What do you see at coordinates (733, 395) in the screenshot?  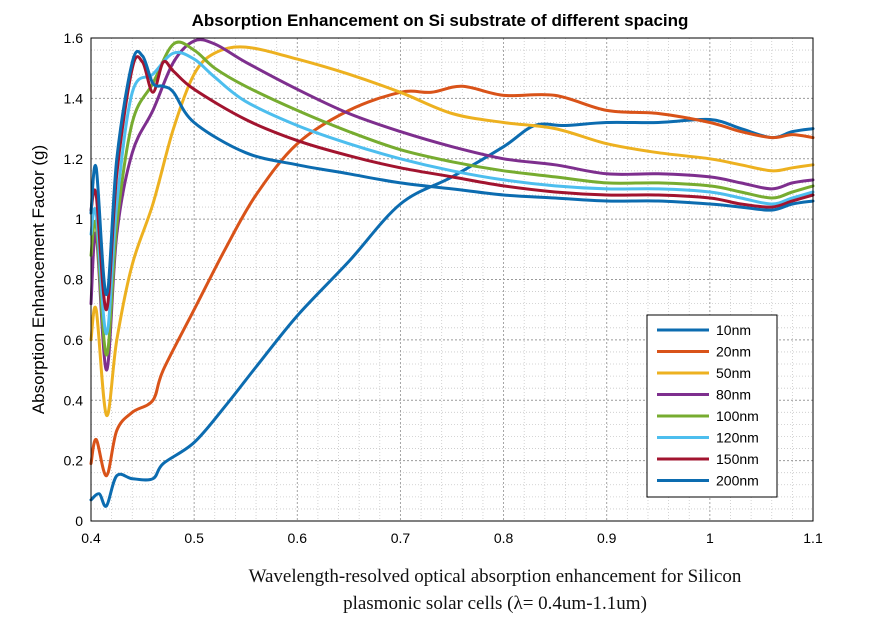 I see `legend-label: 80nm` at bounding box center [733, 395].